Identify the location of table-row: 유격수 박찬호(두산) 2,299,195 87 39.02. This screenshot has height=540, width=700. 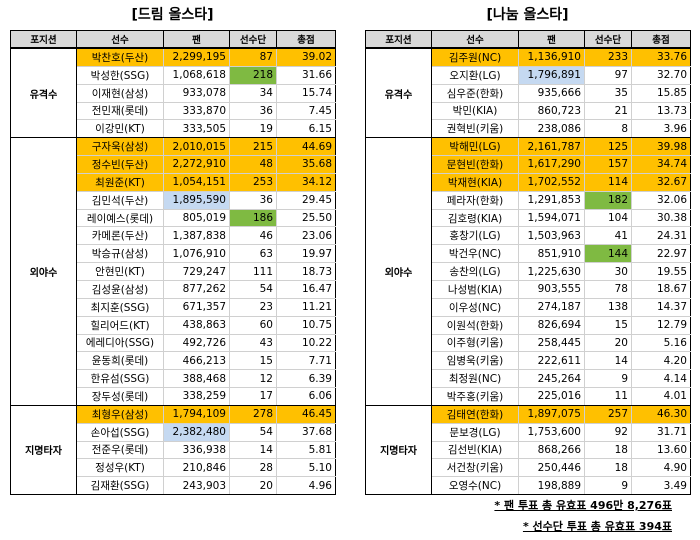
(173, 93).